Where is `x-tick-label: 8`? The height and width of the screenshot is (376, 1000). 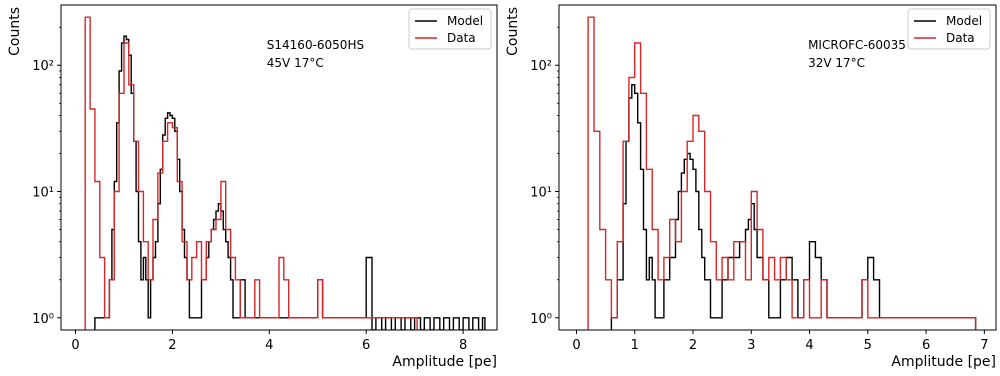
x-tick-label: 8 is located at coordinates (463, 345).